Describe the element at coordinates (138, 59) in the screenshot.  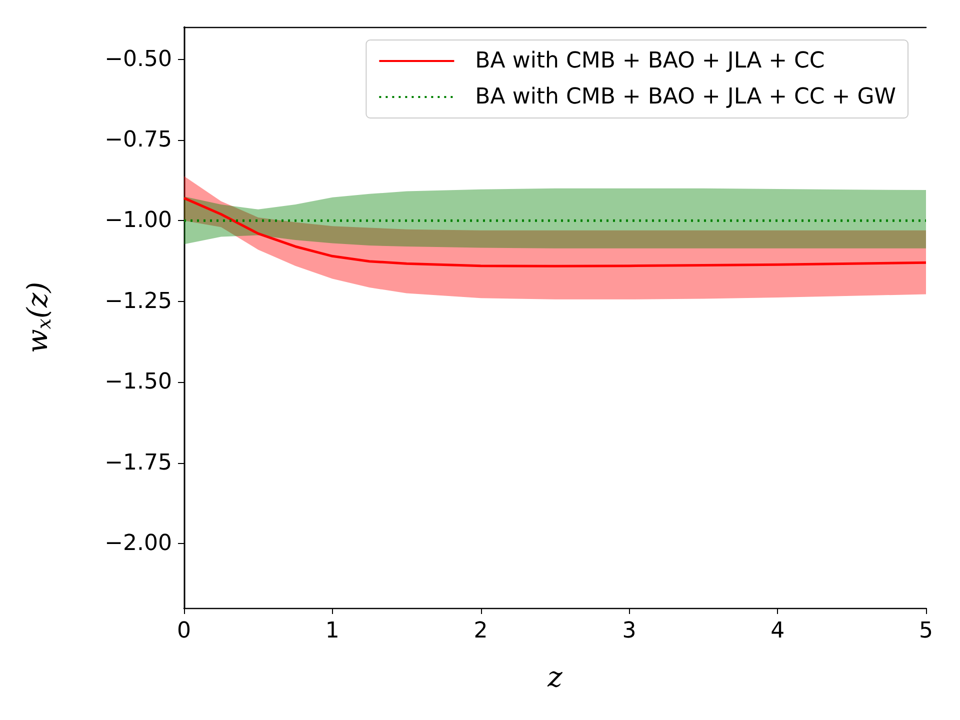
I see `y-tick-label: −0.50` at that location.